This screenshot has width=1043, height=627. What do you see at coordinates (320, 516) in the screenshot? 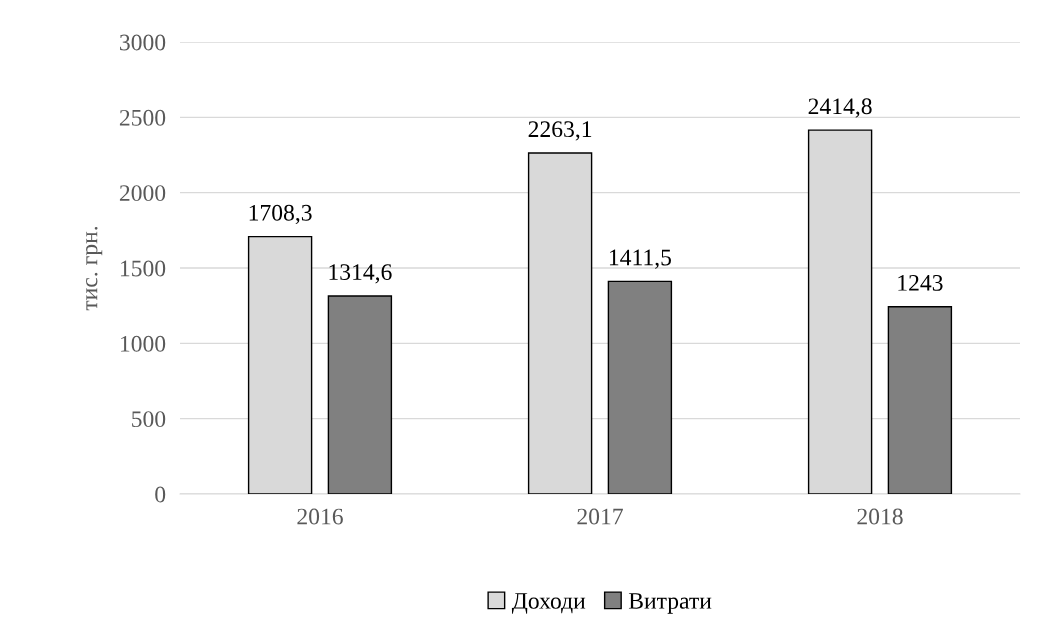
I see `x-tick-label: 2016` at bounding box center [320, 516].